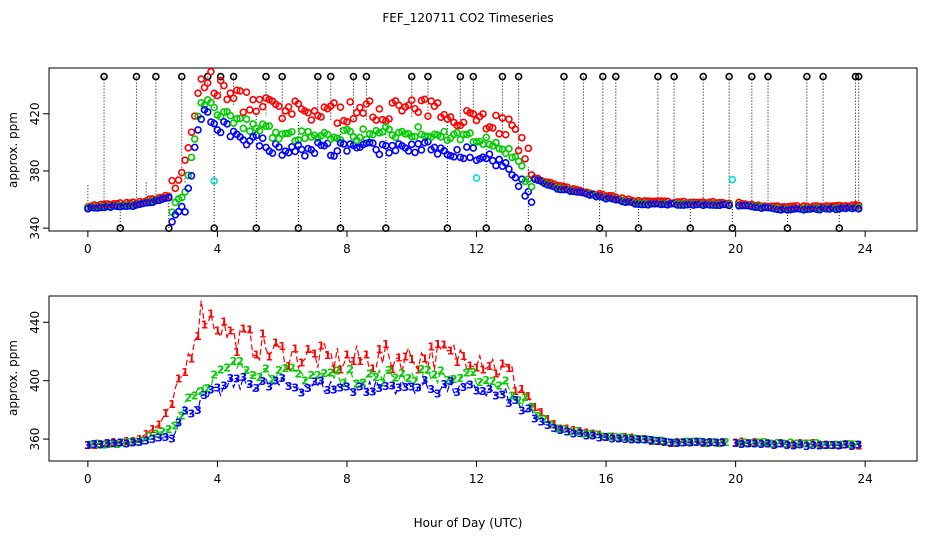  I want to click on bottom-x-tick-label: 24, so click(865, 479).